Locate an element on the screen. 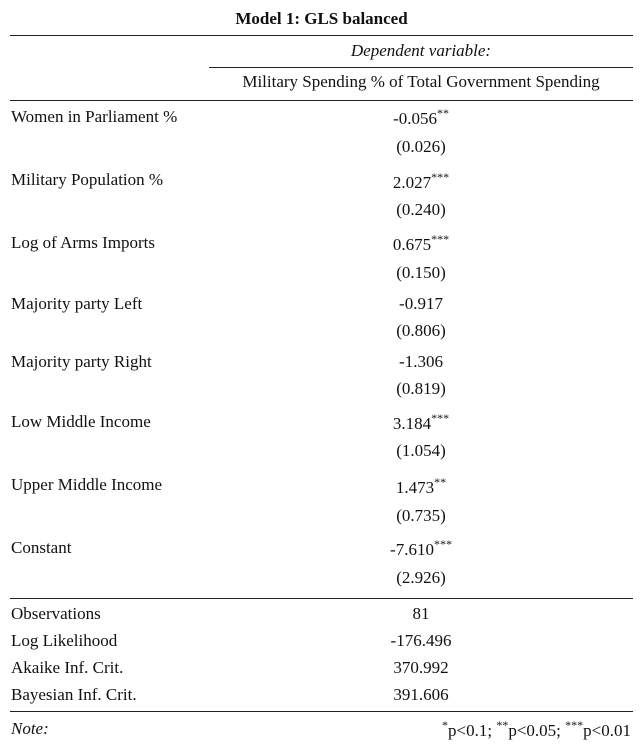 Image resolution: width=643 pixels, height=749 pixels. estimate-value: 1.473 is located at coordinates (415, 487).